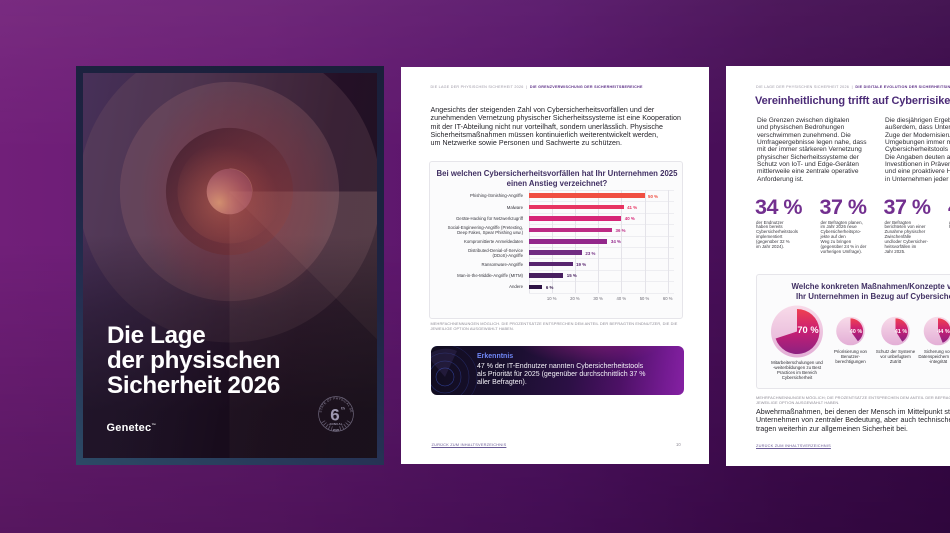  What do you see at coordinates (943, 332) in the screenshot?
I see `svg-text: 44 %` at bounding box center [943, 332].